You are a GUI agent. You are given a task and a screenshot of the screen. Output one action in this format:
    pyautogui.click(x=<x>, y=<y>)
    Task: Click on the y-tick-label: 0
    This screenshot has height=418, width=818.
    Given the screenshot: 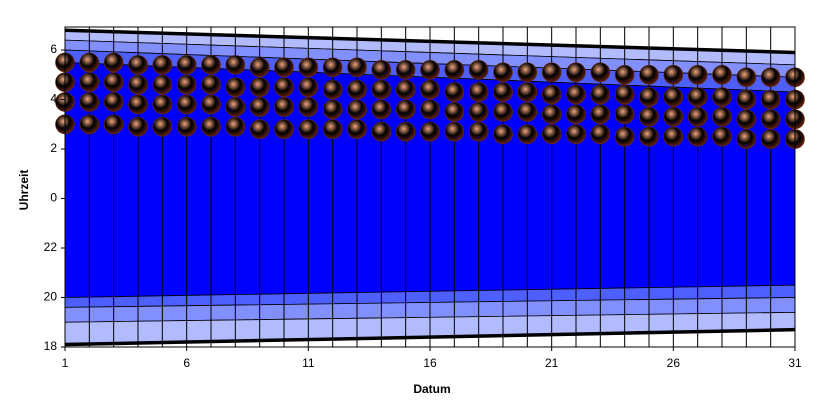 What is the action you would take?
    pyautogui.click(x=53, y=198)
    